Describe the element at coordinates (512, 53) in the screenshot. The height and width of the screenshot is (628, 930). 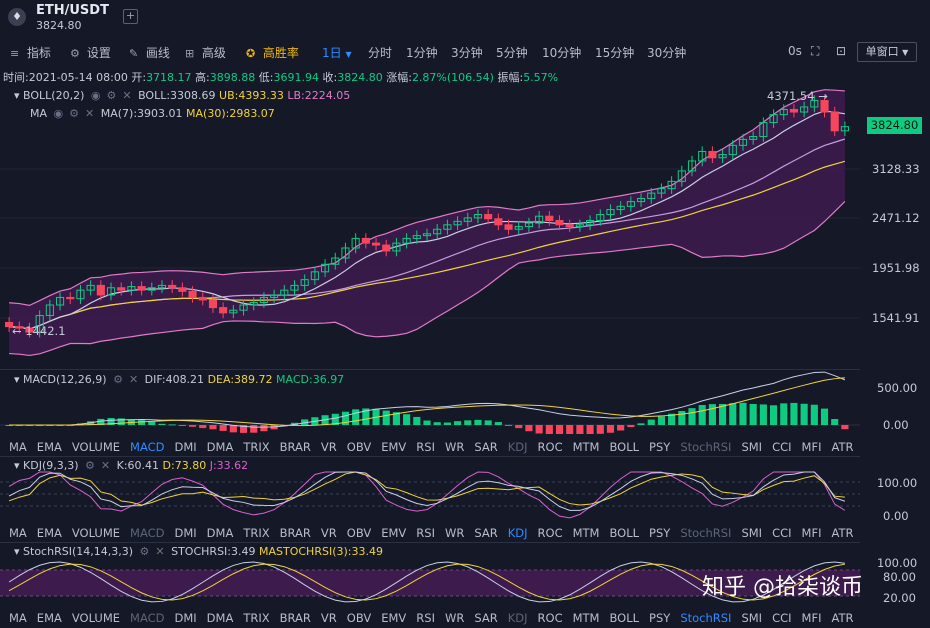
I see `interval-5m: 5分钟` at that location.